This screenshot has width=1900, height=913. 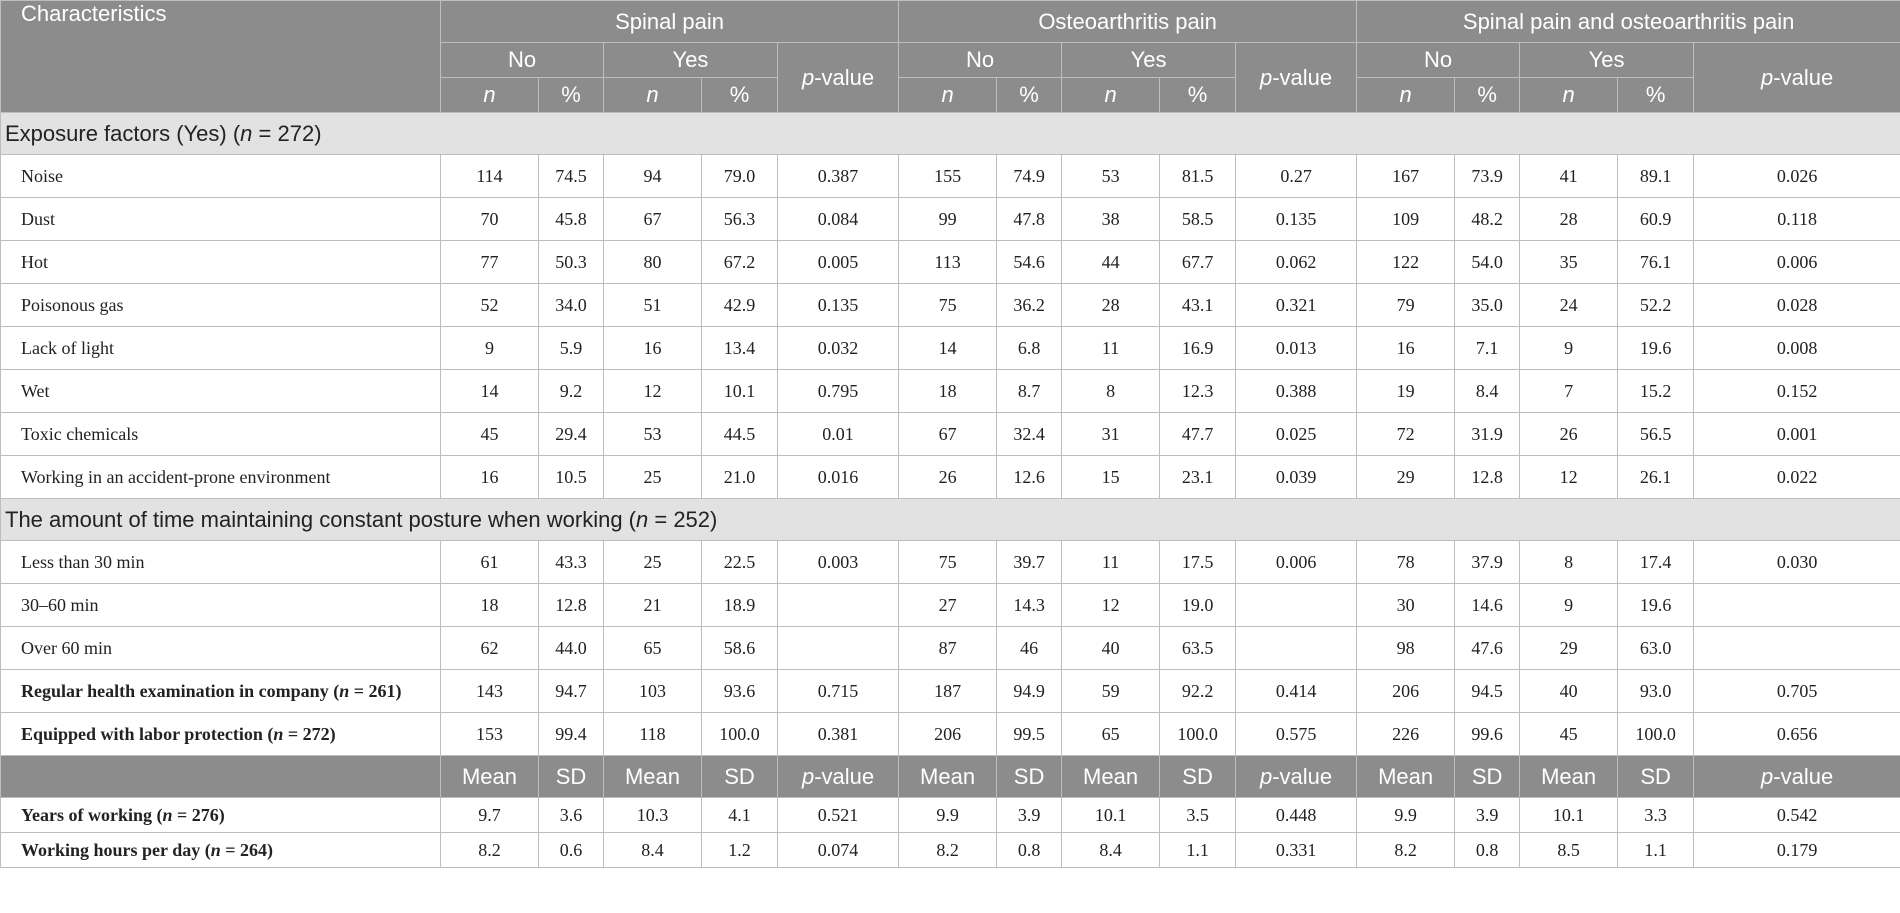 I want to click on both-yes-pct-cell: 52.2, so click(x=1656, y=305).